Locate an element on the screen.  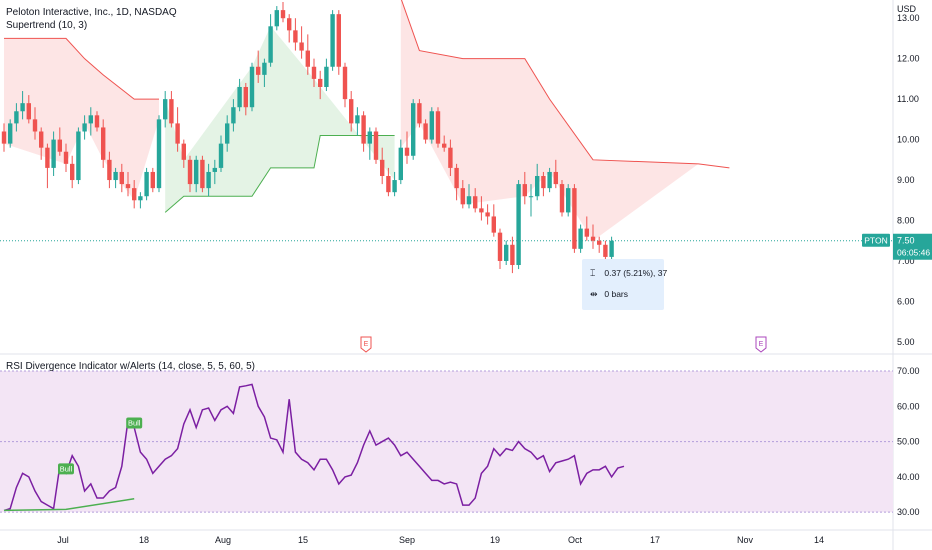
symbol-title: Peloton Interactive, Inc., 1D, NASDAQ is located at coordinates (91, 12).